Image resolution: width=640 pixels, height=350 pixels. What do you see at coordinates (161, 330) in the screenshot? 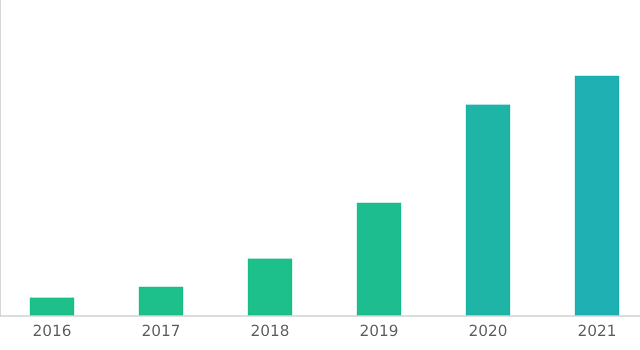
I see `x-tick-label: 2017` at bounding box center [161, 330].